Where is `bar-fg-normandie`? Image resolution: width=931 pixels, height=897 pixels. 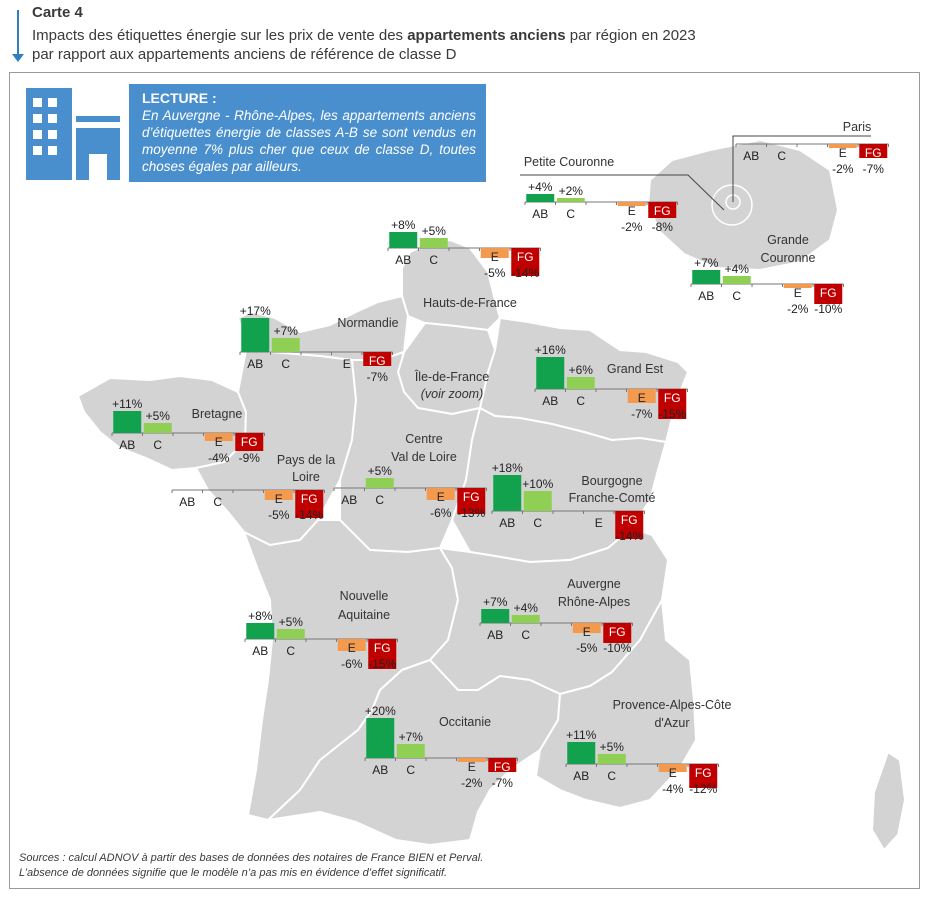
bar-fg-normandie is located at coordinates (377, 359).